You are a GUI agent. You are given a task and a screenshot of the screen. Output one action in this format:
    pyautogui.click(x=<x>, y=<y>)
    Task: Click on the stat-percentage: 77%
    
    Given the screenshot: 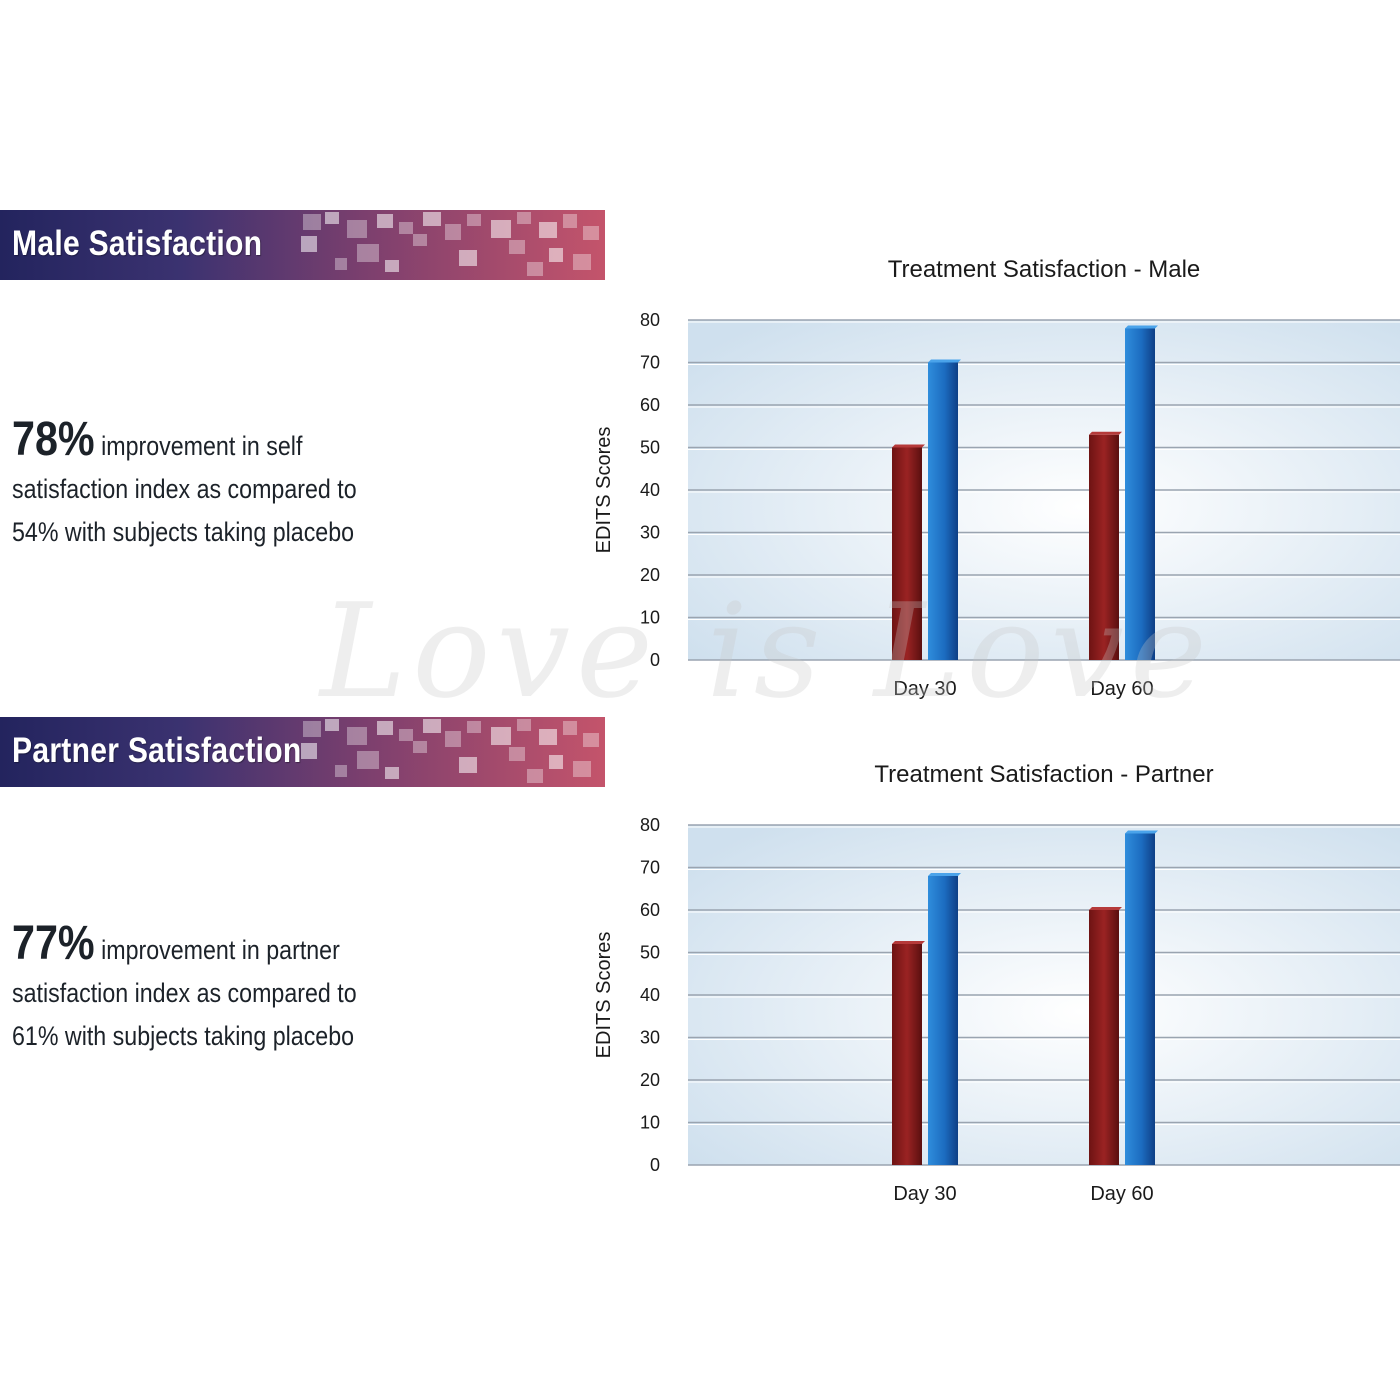 What is the action you would take?
    pyautogui.click(x=53, y=943)
    